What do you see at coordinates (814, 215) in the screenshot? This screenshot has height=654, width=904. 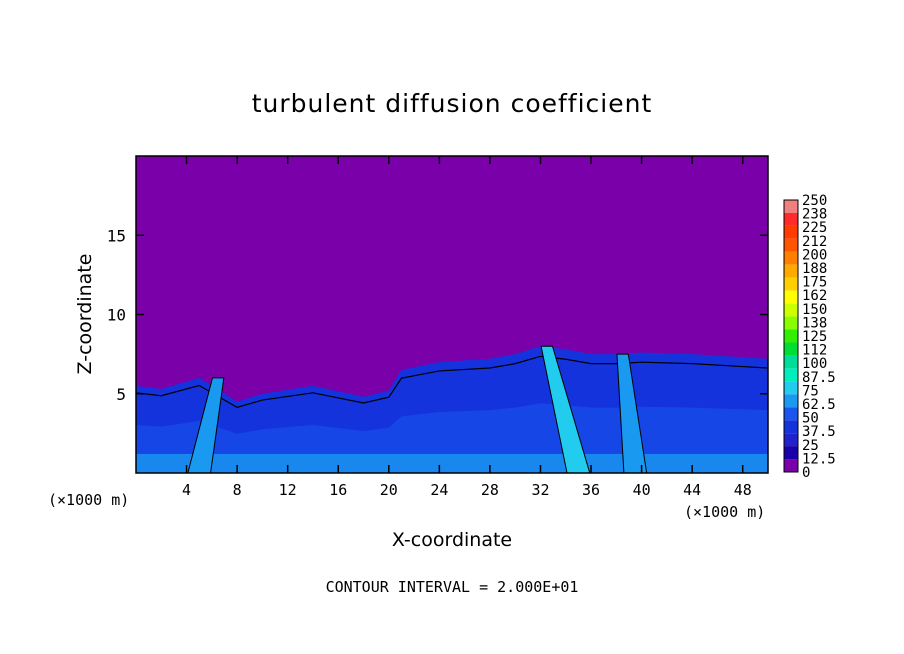 I see `colorbar-label: 238` at bounding box center [814, 215].